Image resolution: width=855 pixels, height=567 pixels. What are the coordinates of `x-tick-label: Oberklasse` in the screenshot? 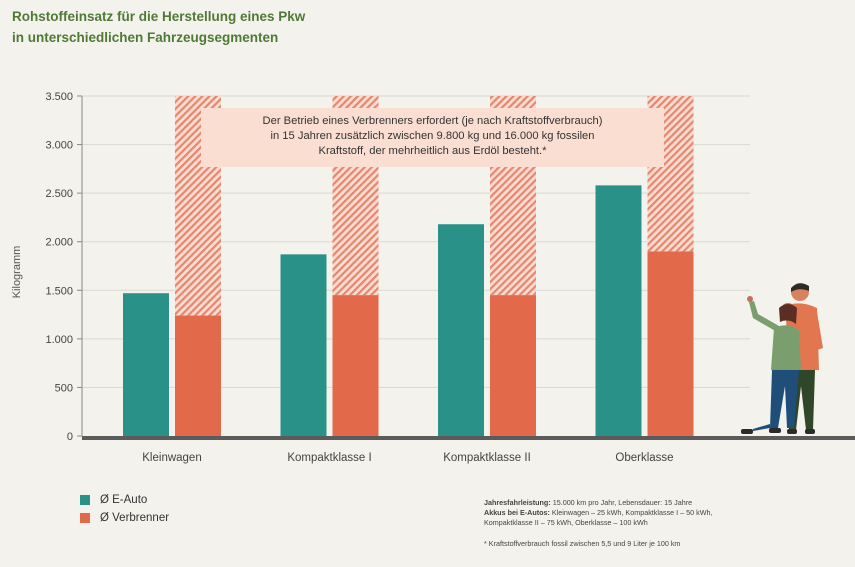 It's located at (644, 458).